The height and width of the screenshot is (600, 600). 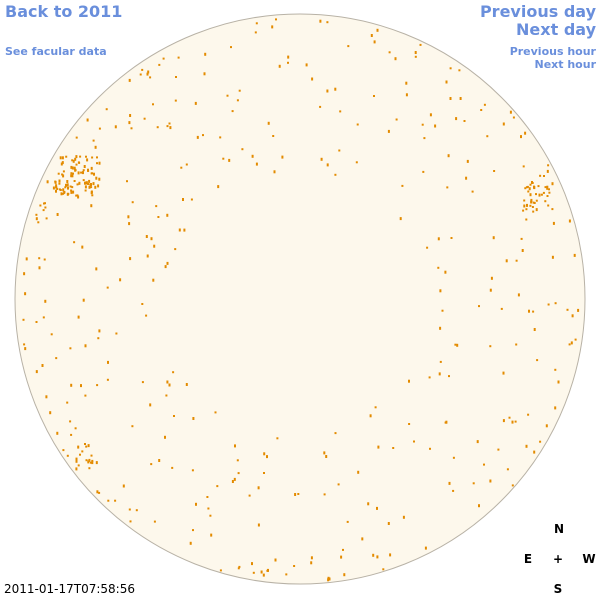 I want to click on back-link: Back to 2011, so click(x=64, y=11).